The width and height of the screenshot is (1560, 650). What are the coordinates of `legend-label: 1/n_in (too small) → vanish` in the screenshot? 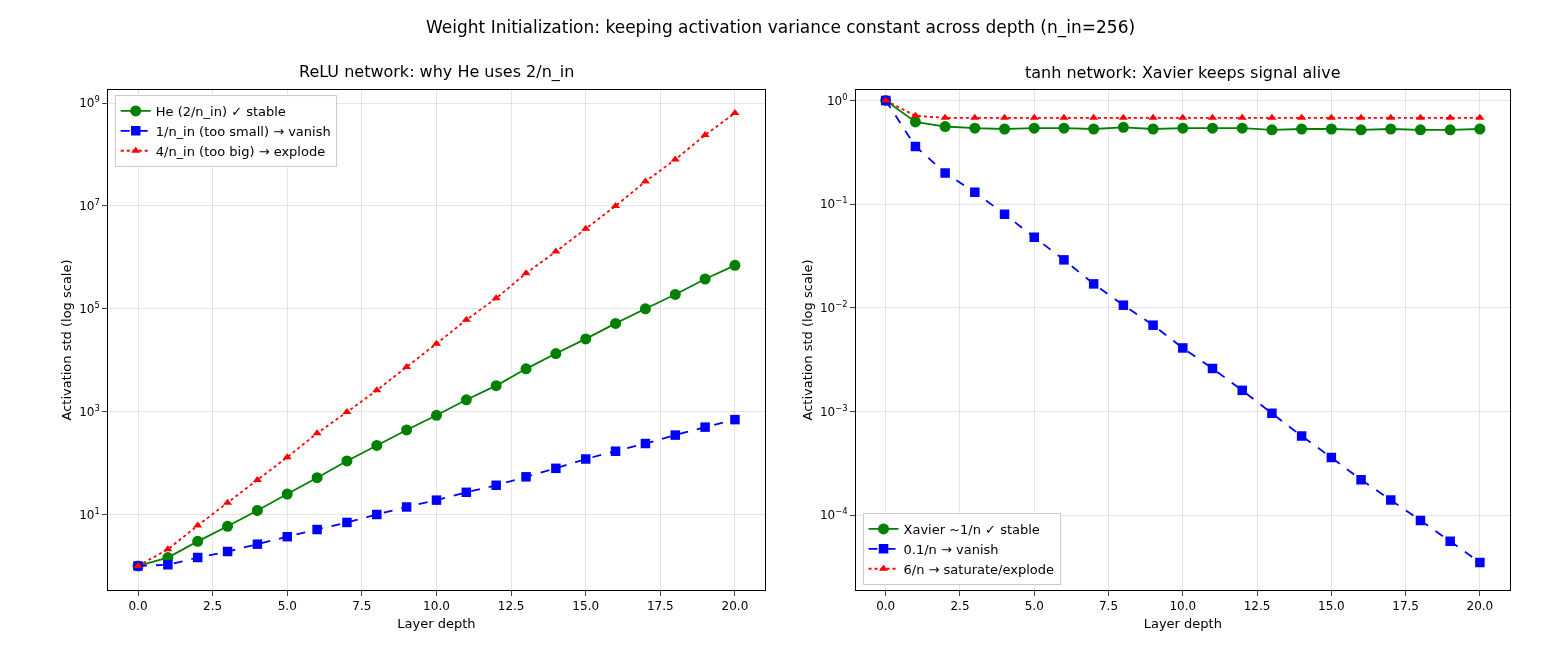 It's located at (243, 131).